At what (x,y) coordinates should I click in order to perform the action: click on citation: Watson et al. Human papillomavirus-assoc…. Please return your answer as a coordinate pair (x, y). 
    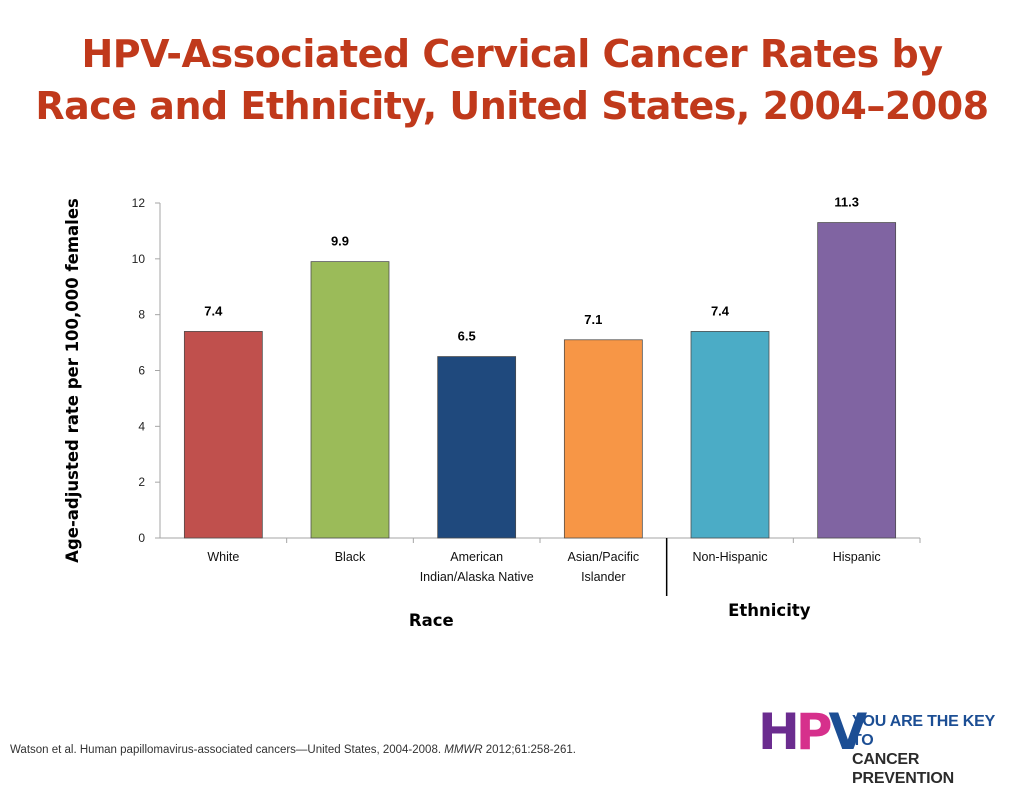
    Looking at the image, I should click on (293, 750).